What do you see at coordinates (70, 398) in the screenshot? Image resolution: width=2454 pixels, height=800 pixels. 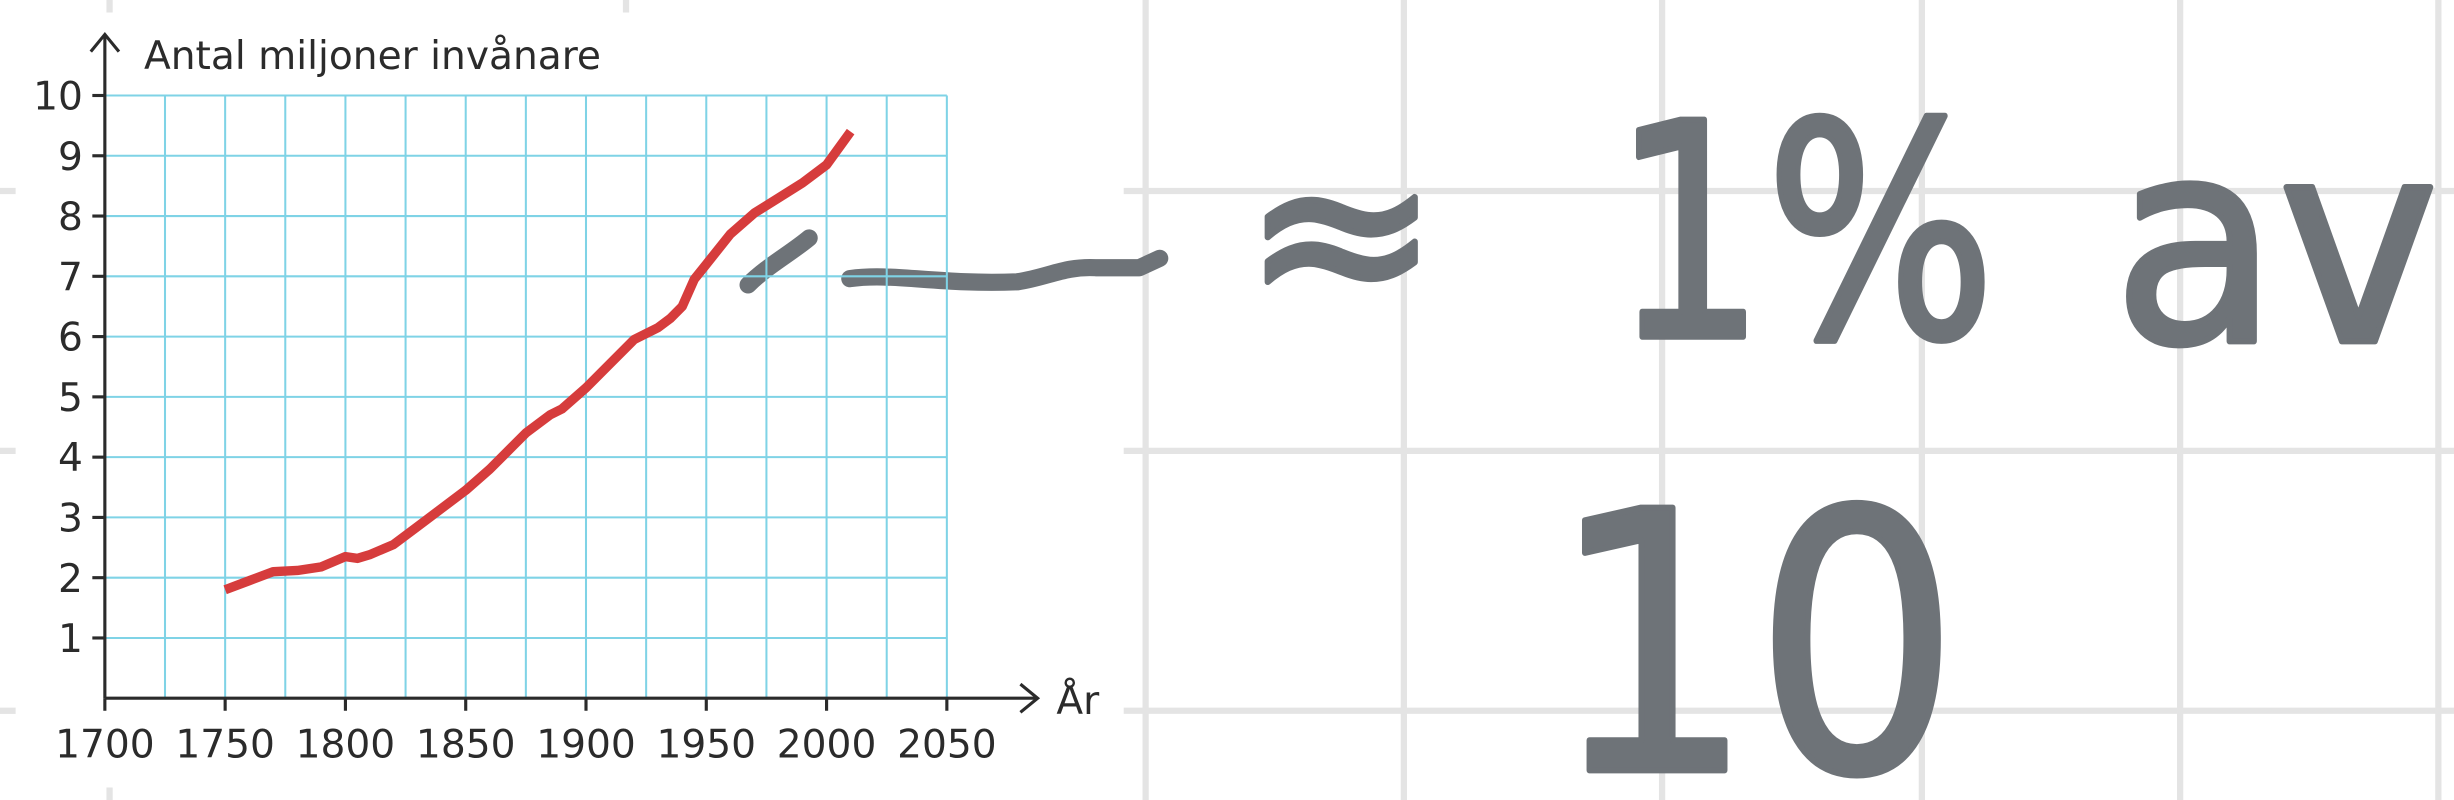 I see `y-tick-label: 5` at bounding box center [70, 398].